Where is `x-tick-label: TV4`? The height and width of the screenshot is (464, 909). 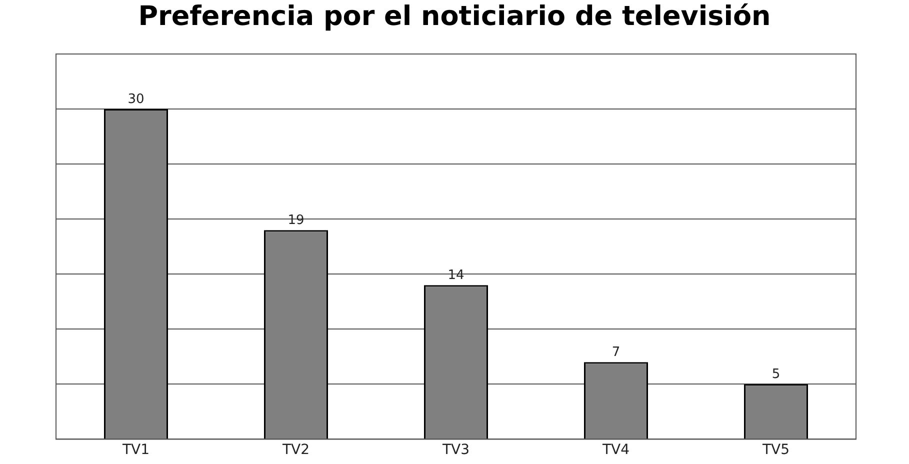 x-tick-label: TV4 is located at coordinates (615, 450).